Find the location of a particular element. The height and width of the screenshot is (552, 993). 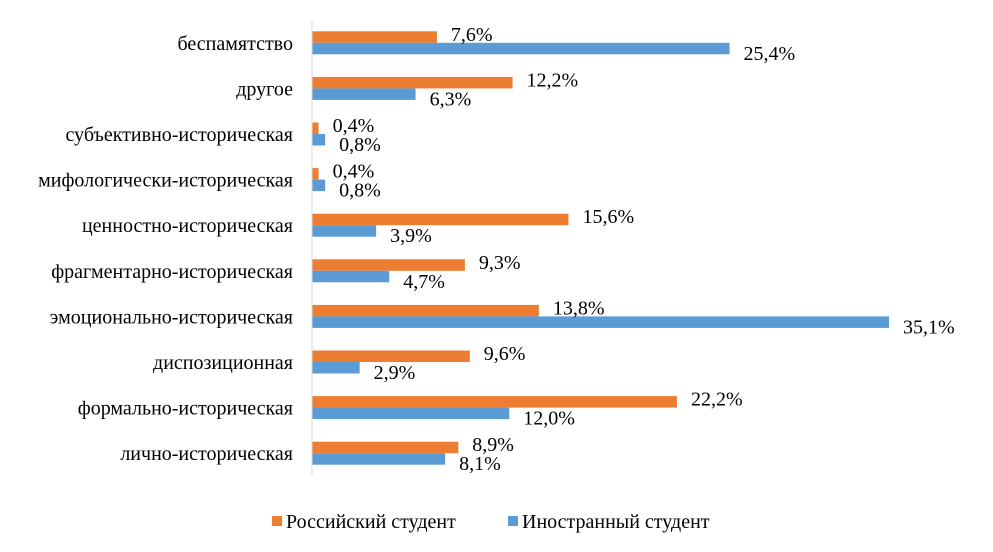

category-label: диспозиционная is located at coordinates (223, 363).